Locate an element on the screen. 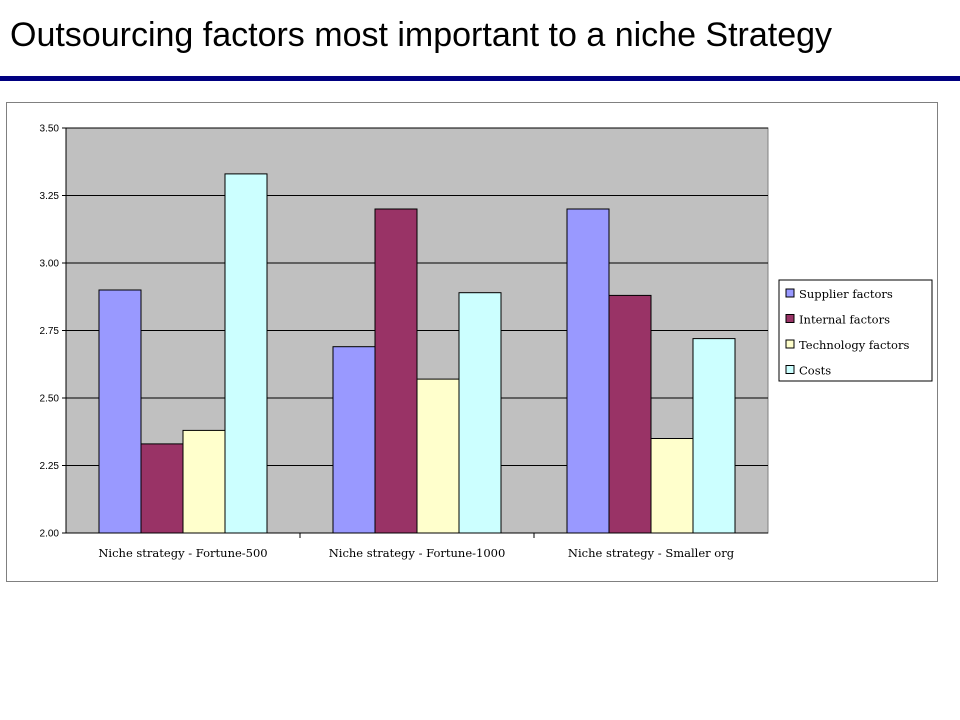  y-tick-label: 2.00 is located at coordinates (50, 534).